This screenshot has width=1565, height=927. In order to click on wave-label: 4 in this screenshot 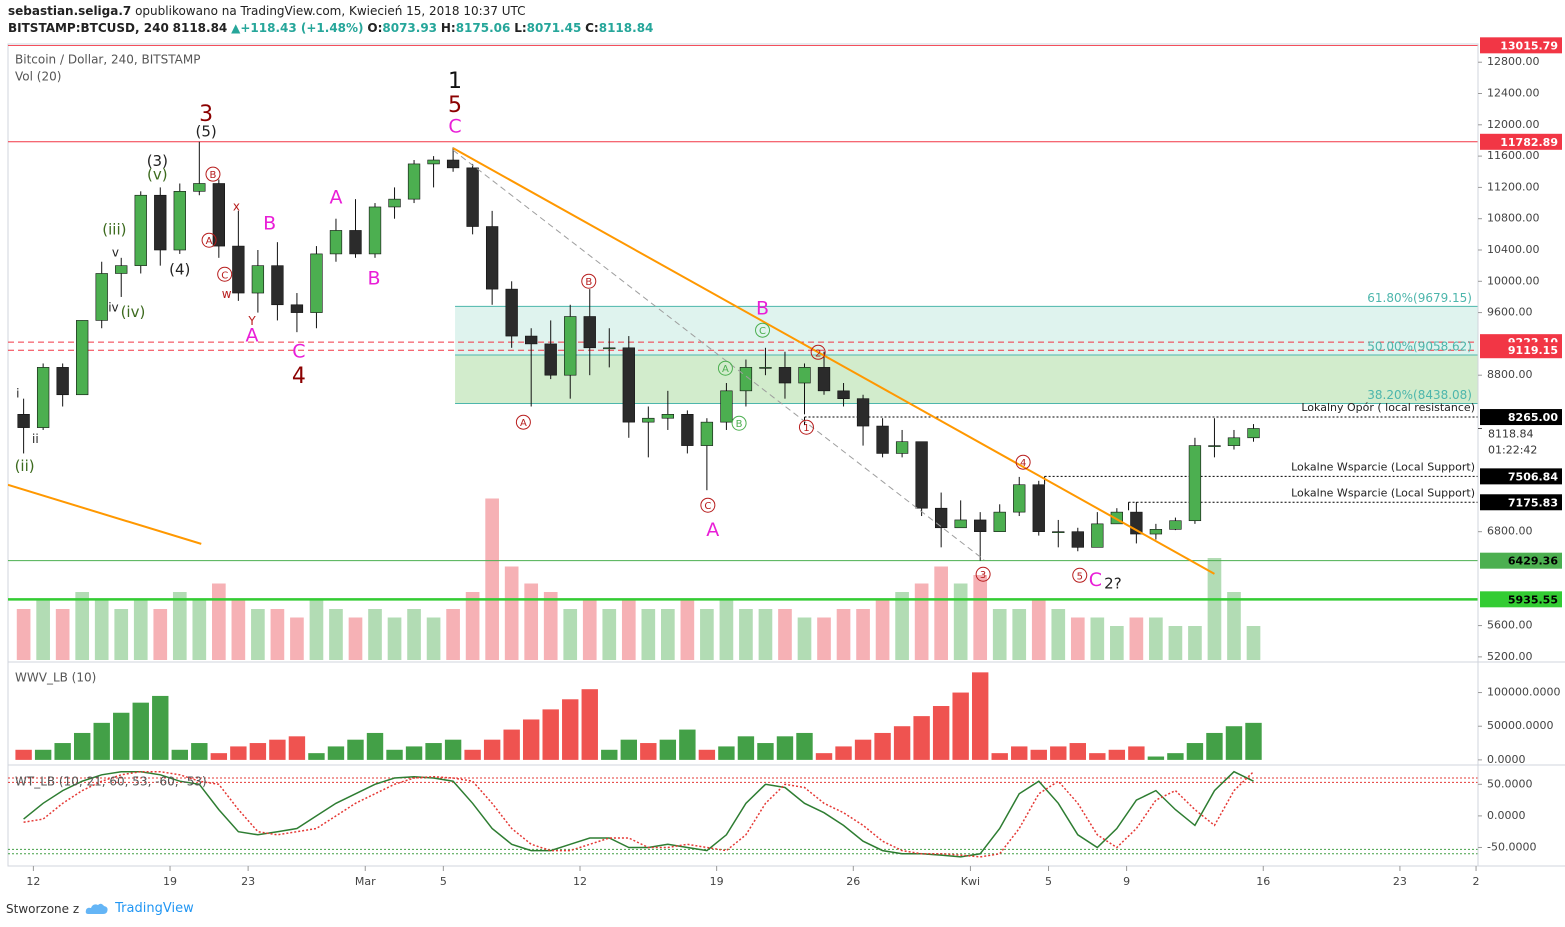, I will do `click(1023, 463)`.